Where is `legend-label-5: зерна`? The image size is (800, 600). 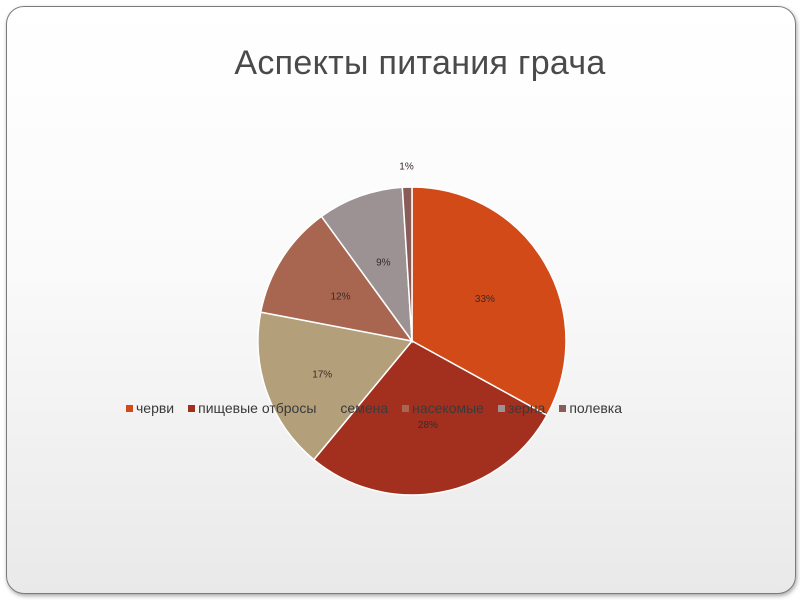 legend-label-5: зерна is located at coordinates (526, 408).